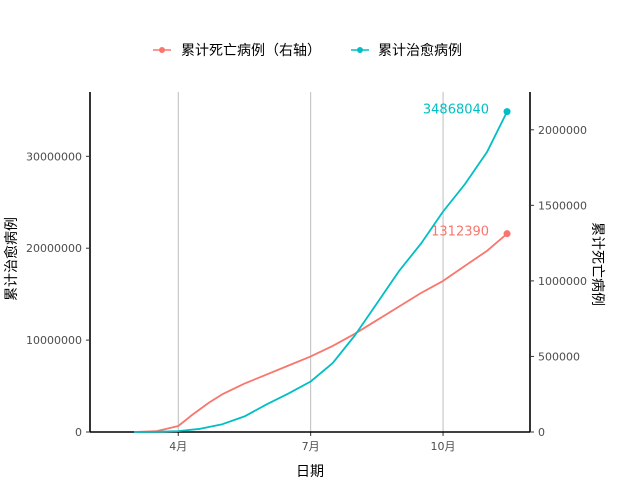 The height and width of the screenshot is (480, 640). Describe the element at coordinates (12, 259) in the screenshot. I see `y-axis-left-title: 累计治愈病例` at that location.